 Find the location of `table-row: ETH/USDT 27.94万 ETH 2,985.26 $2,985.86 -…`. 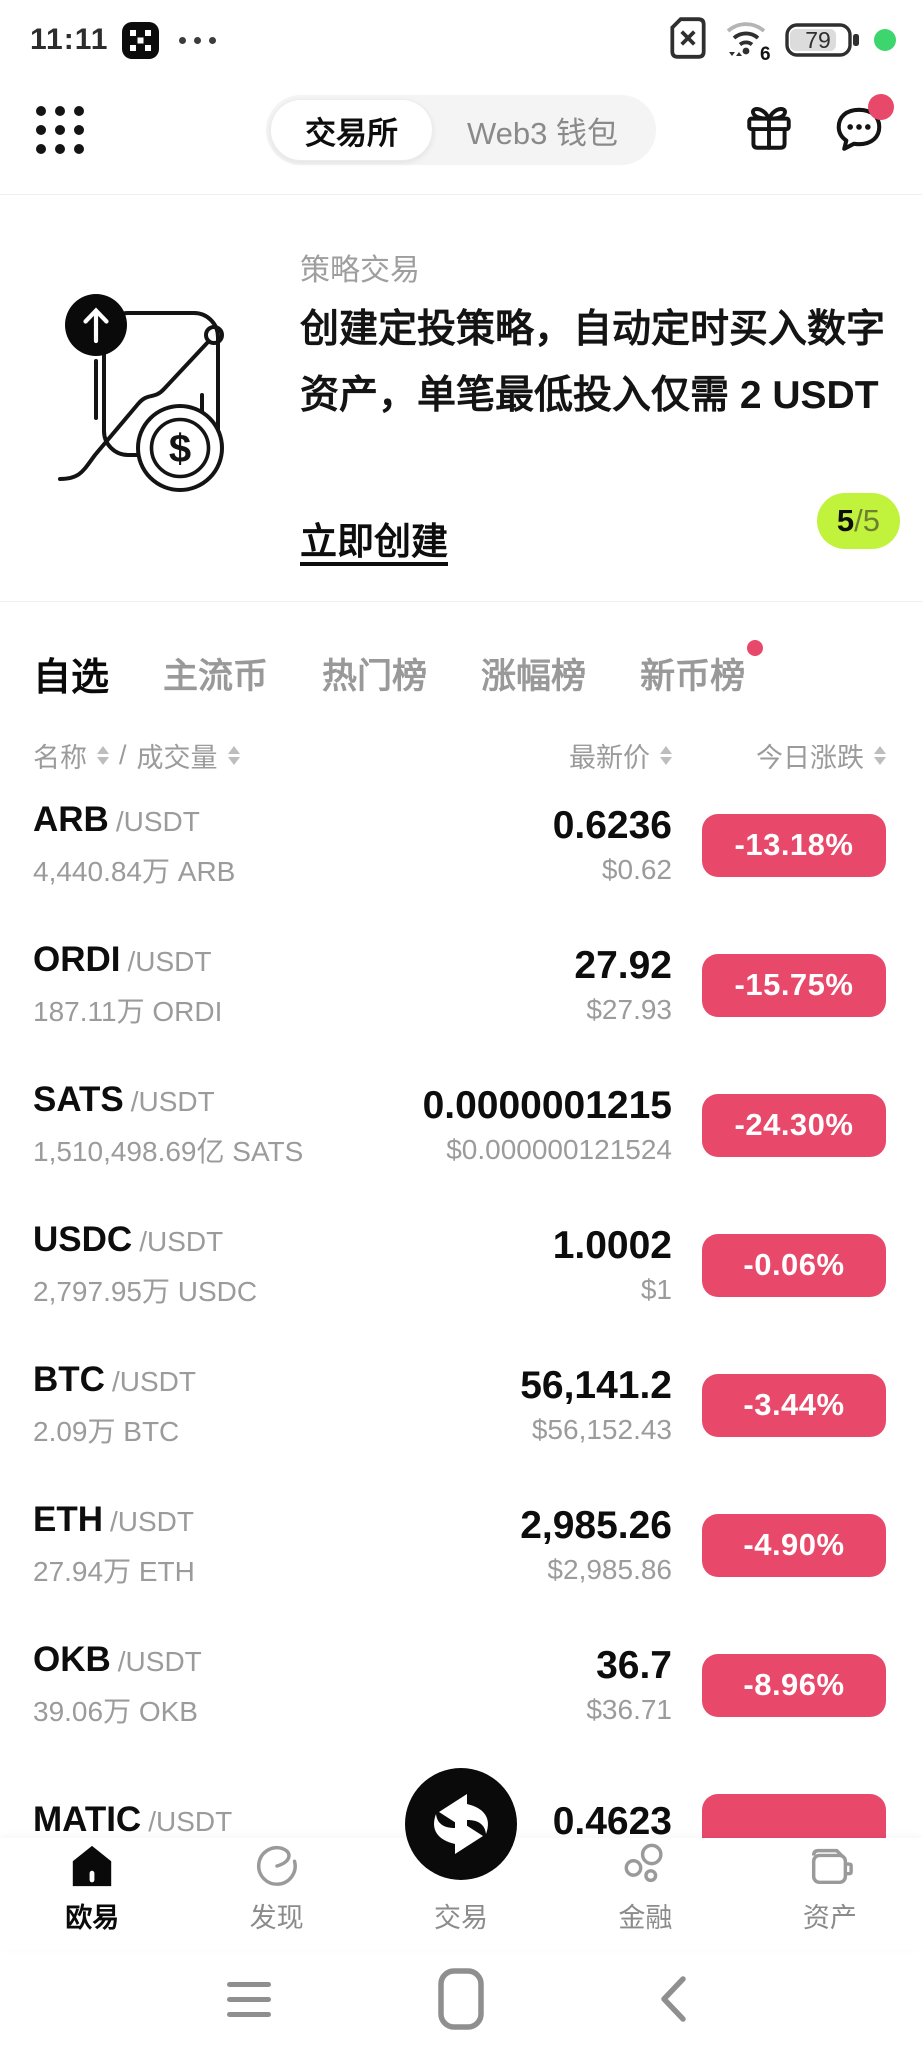

table-row: ETH/USDT 27.94万 ETH 2,985.26 $2,985.86 -… is located at coordinates (461, 1545).